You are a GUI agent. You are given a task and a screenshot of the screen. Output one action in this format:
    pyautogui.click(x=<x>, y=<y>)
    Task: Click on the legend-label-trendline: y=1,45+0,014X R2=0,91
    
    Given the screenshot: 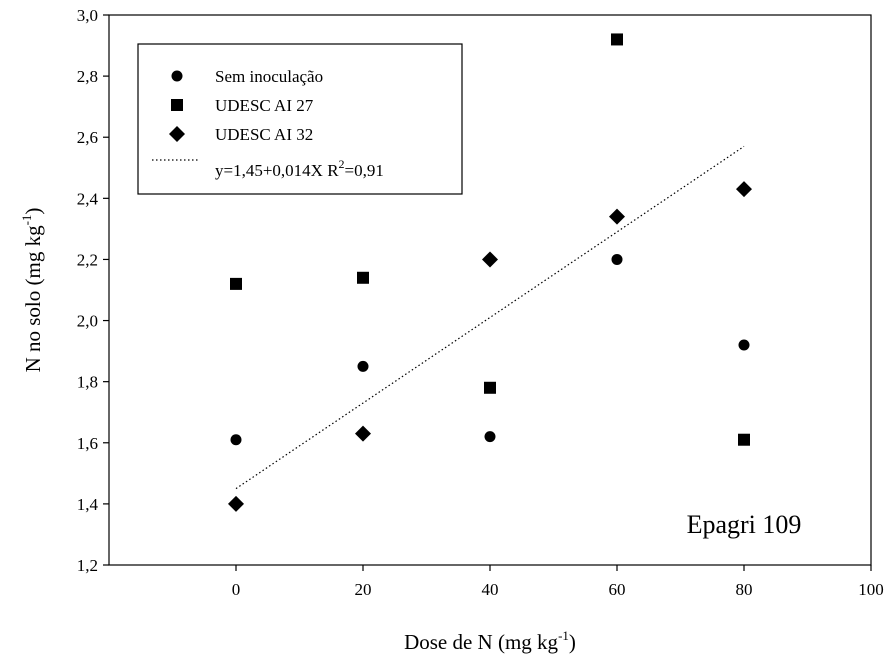 What is the action you would take?
    pyautogui.click(x=299, y=168)
    